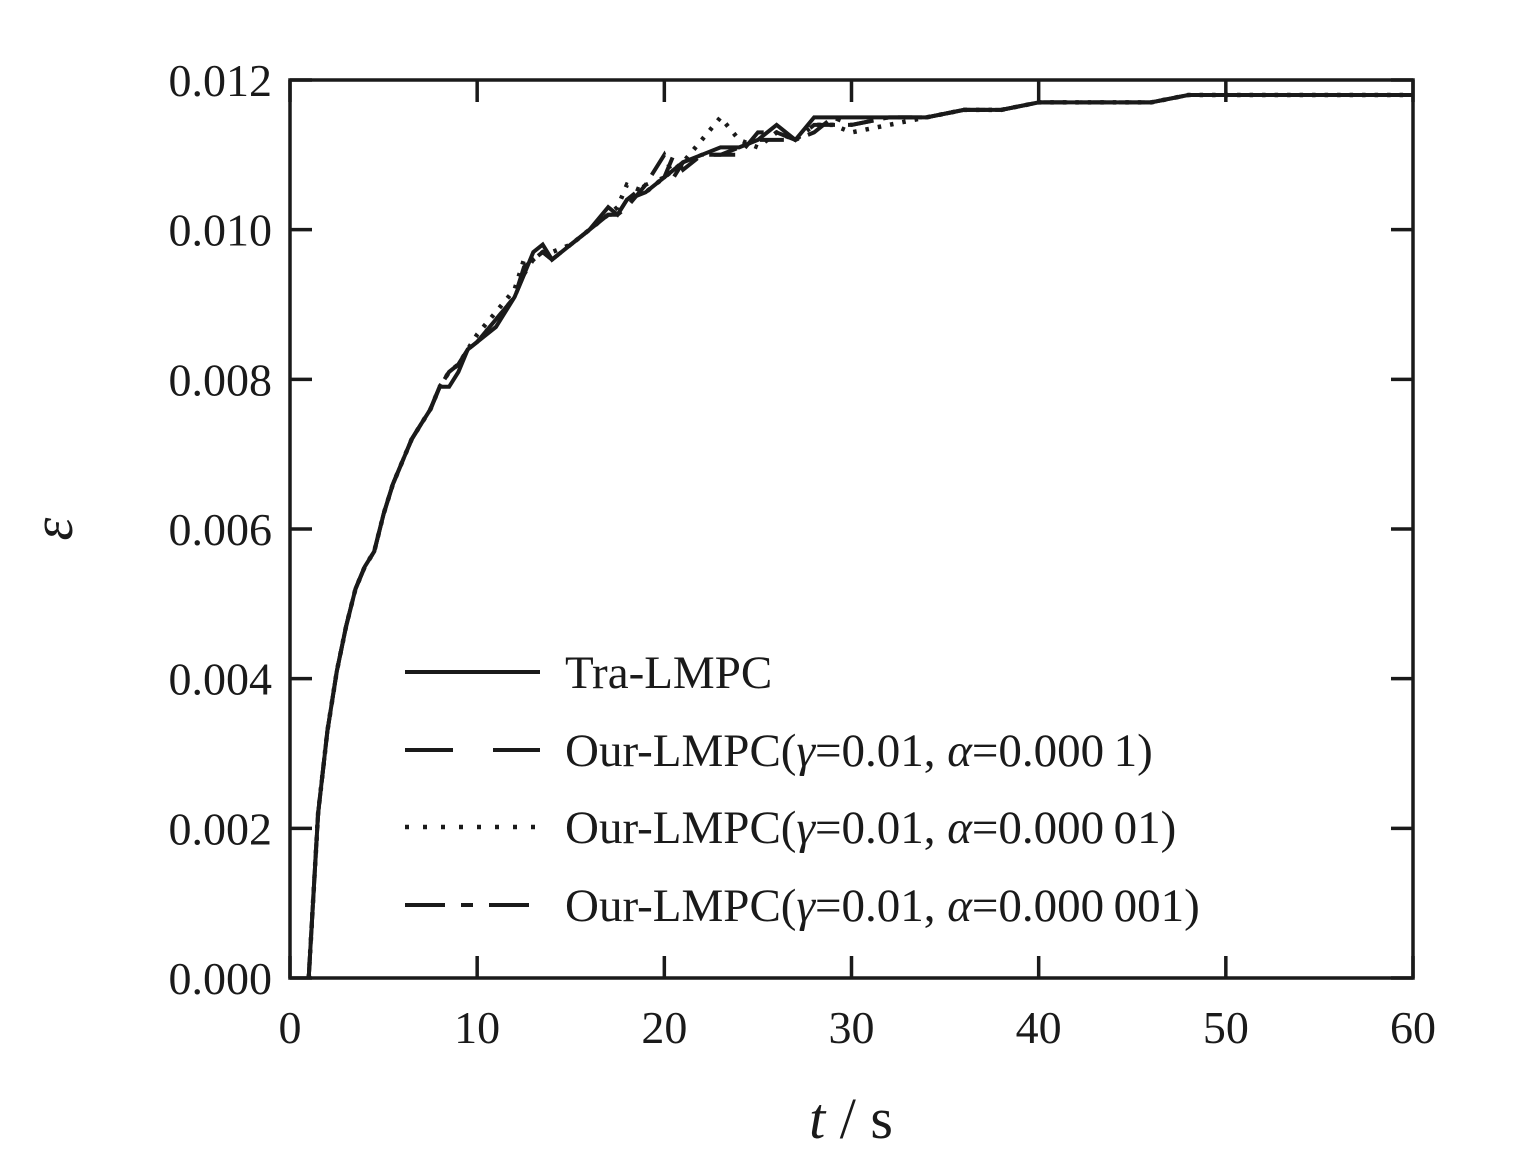 The image size is (1532, 1175). Describe the element at coordinates (1039, 1027) in the screenshot. I see `x-tick-label: 40` at that location.